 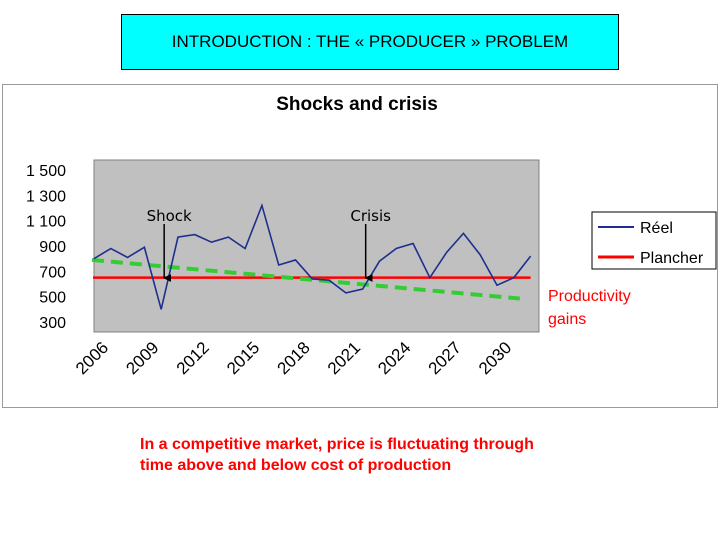 I want to click on trend-line, so click(x=305, y=279).